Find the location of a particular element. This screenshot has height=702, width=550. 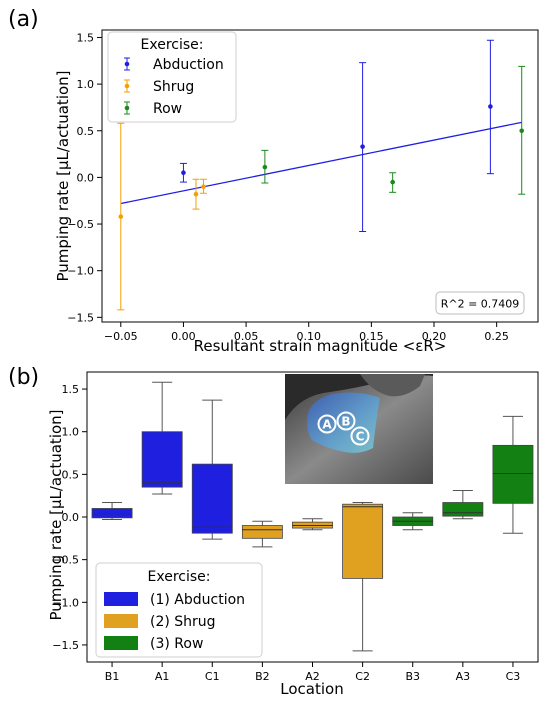

x-tick-label: C3 is located at coordinates (513, 676).